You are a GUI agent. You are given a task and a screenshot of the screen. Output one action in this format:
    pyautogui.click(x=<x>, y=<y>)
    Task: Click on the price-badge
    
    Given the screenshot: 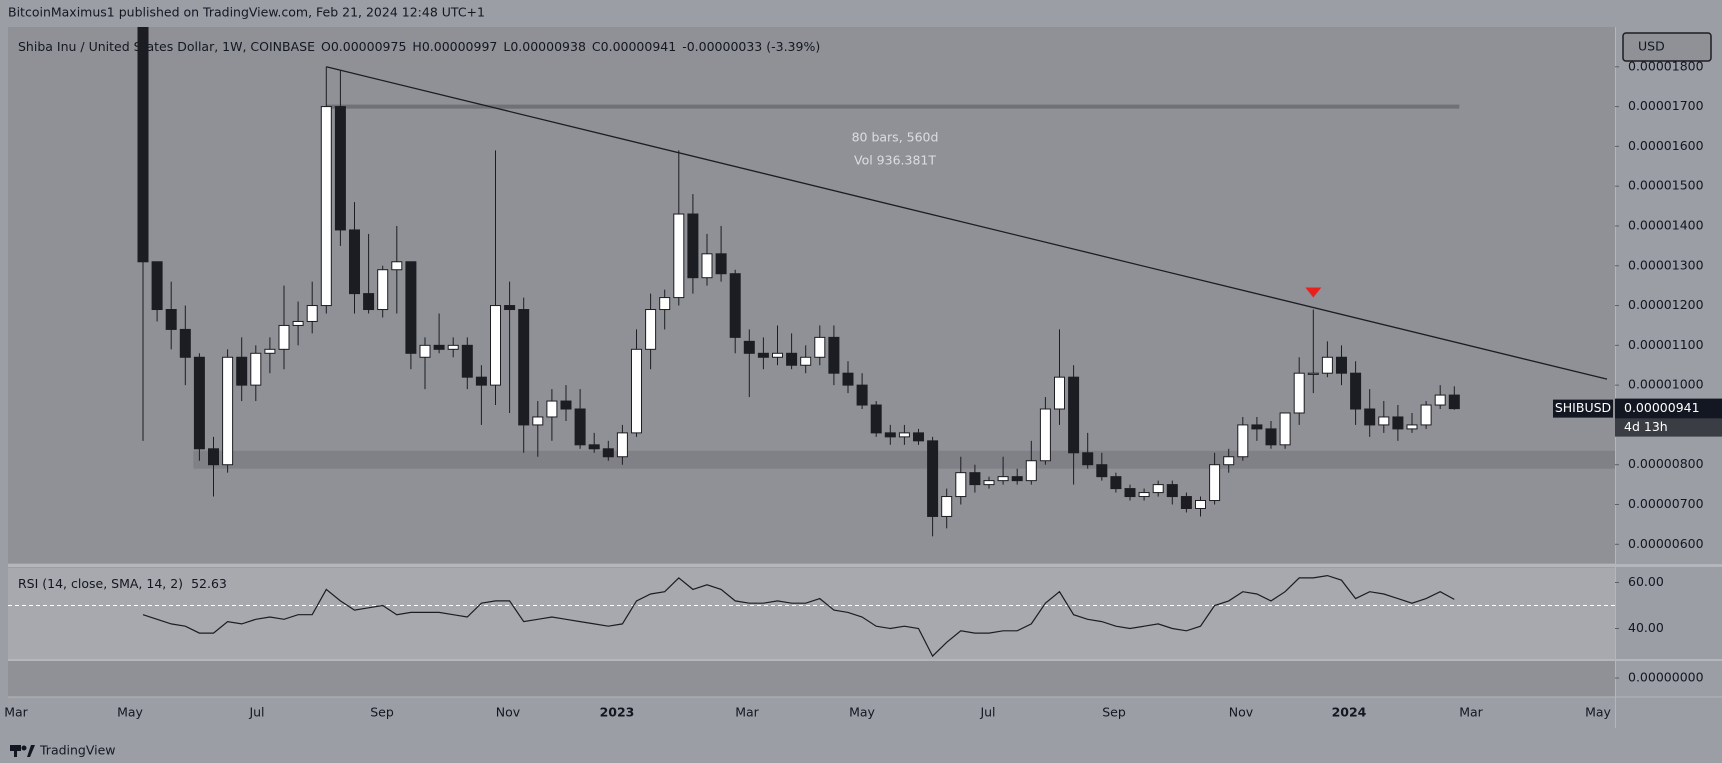 What is the action you would take?
    pyautogui.click(x=1668, y=408)
    